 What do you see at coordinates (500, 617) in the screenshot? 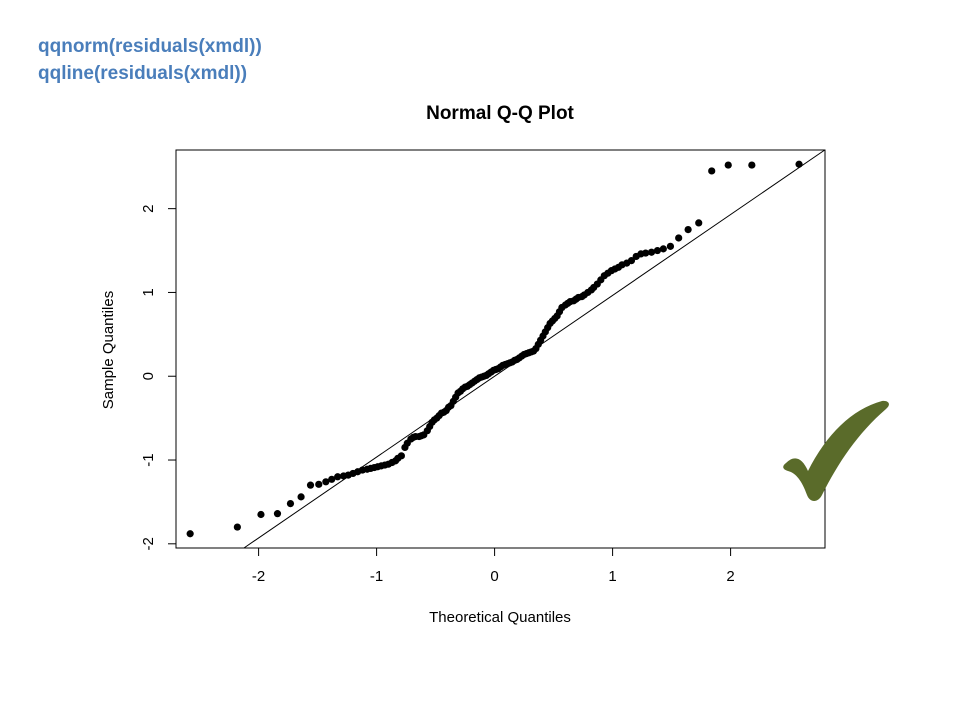
I see `x-axis-label: Theoretical Quantiles` at bounding box center [500, 617].